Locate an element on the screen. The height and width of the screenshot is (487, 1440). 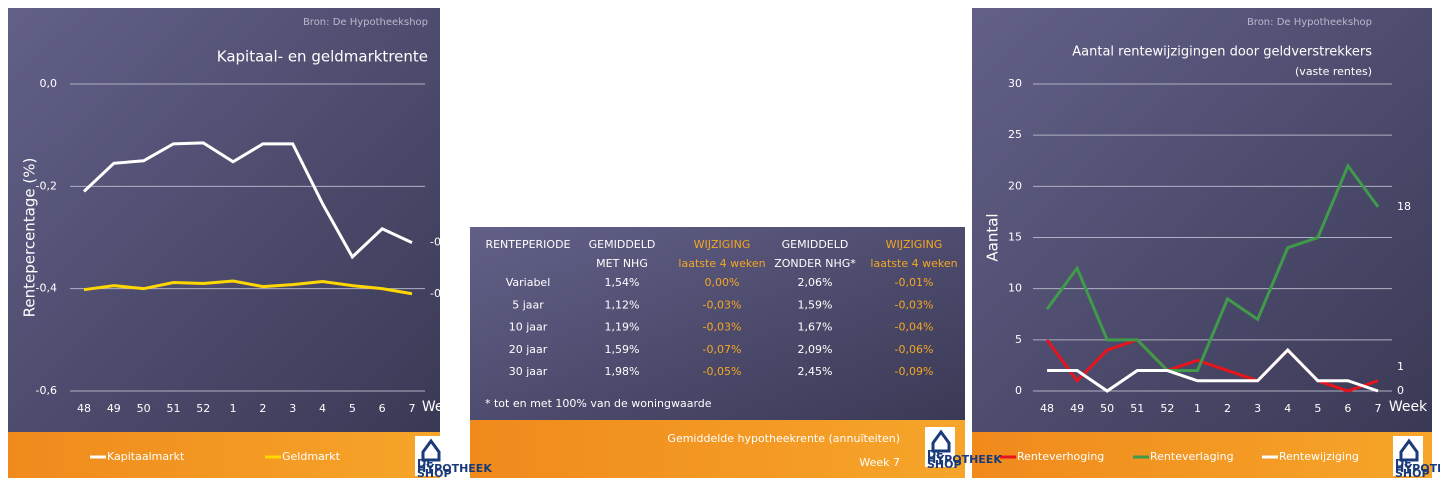
column-header: GEMIDDELD is located at coordinates (622, 244).